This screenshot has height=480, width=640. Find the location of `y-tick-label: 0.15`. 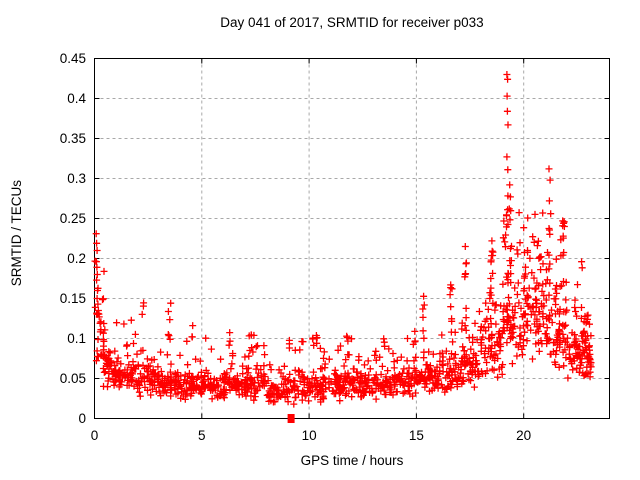

y-tick-label: 0.15 is located at coordinates (72, 298).